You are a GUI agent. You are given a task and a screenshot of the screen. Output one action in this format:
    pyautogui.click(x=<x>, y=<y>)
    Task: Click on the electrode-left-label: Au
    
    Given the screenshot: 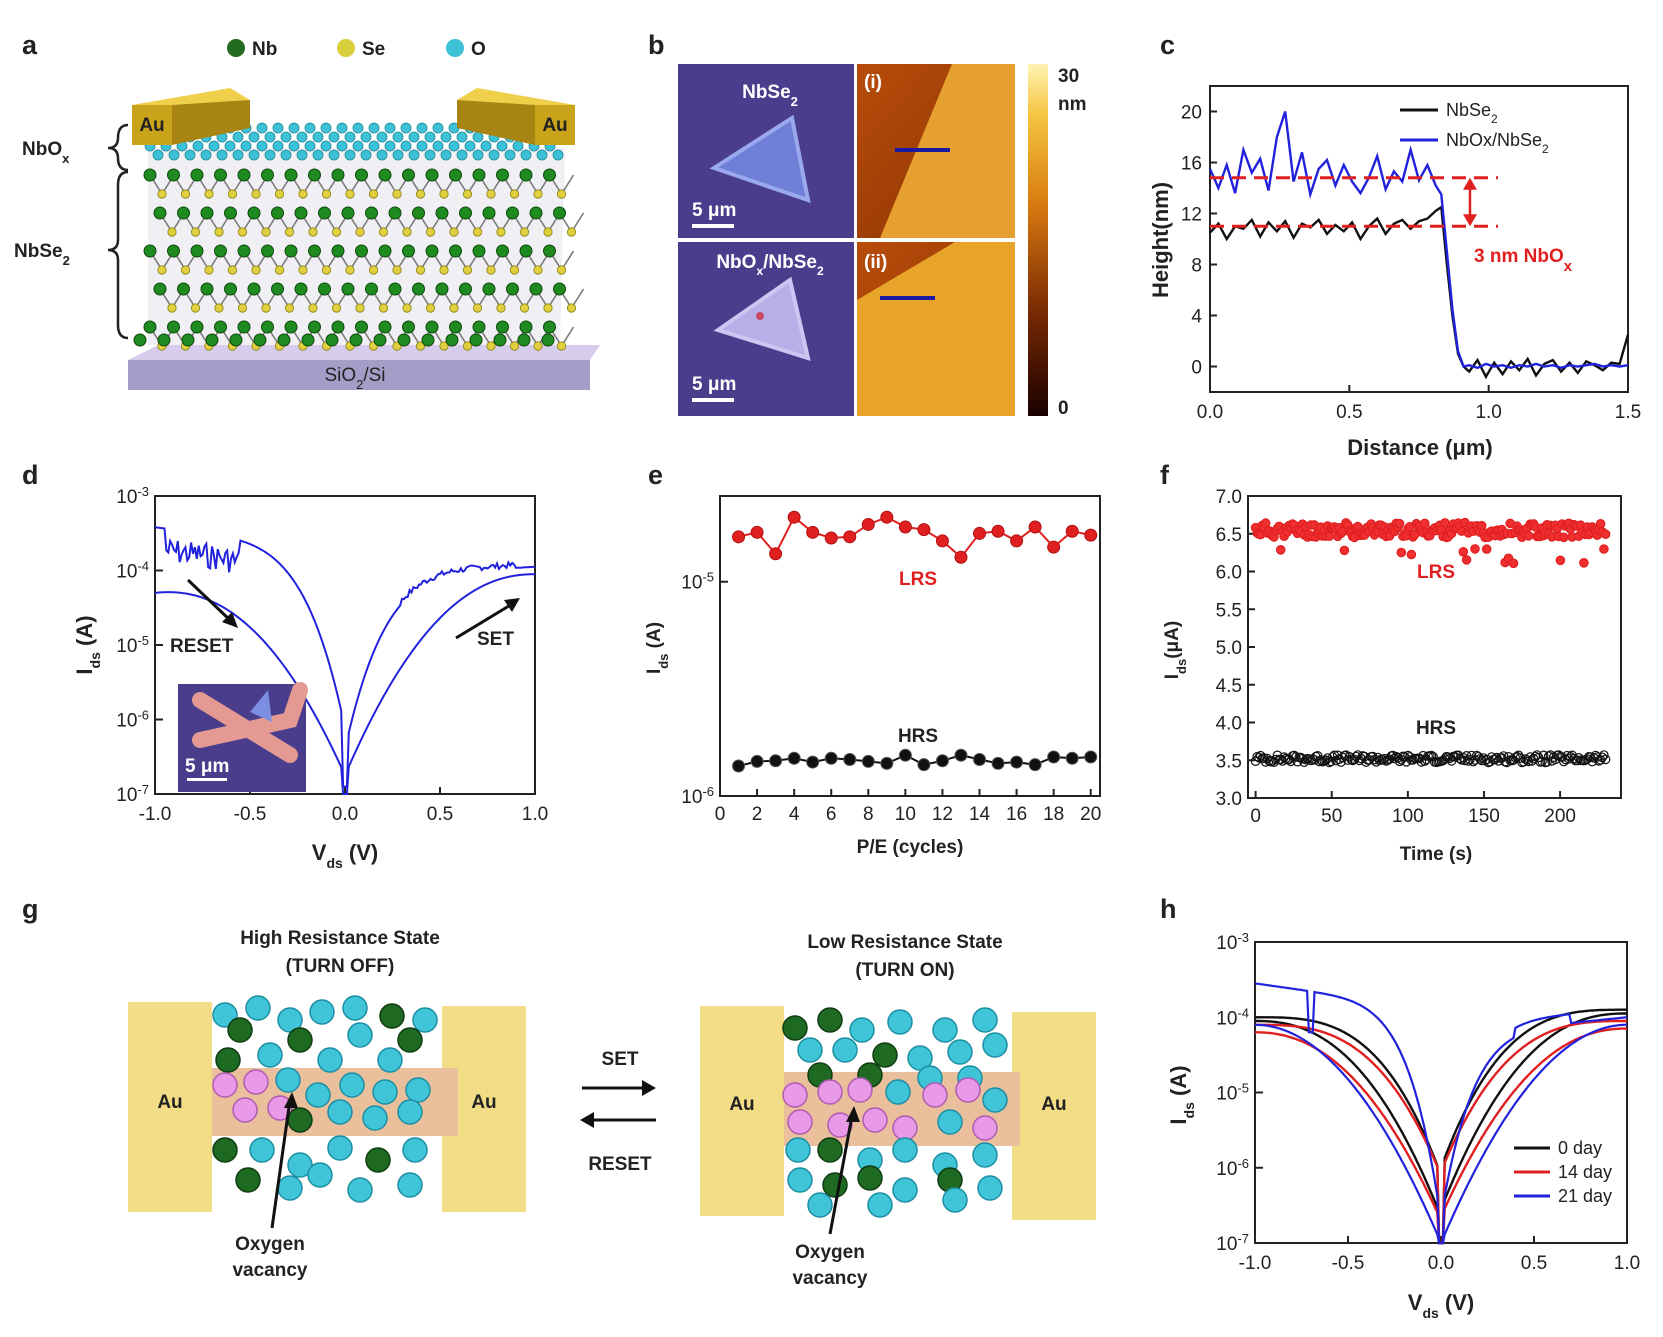 What is the action you would take?
    pyautogui.click(x=151, y=125)
    